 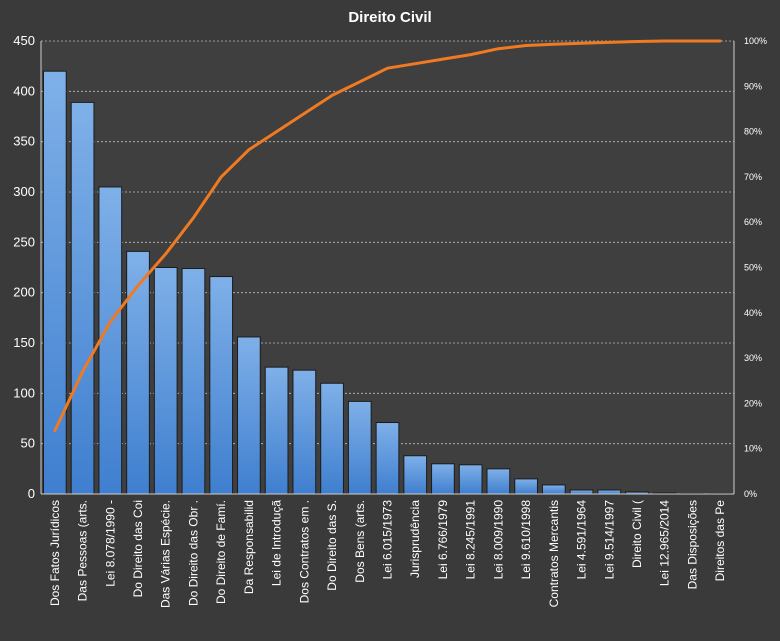 What do you see at coordinates (304, 551) in the screenshot?
I see `x-category-label: Dos Contratos em .` at bounding box center [304, 551].